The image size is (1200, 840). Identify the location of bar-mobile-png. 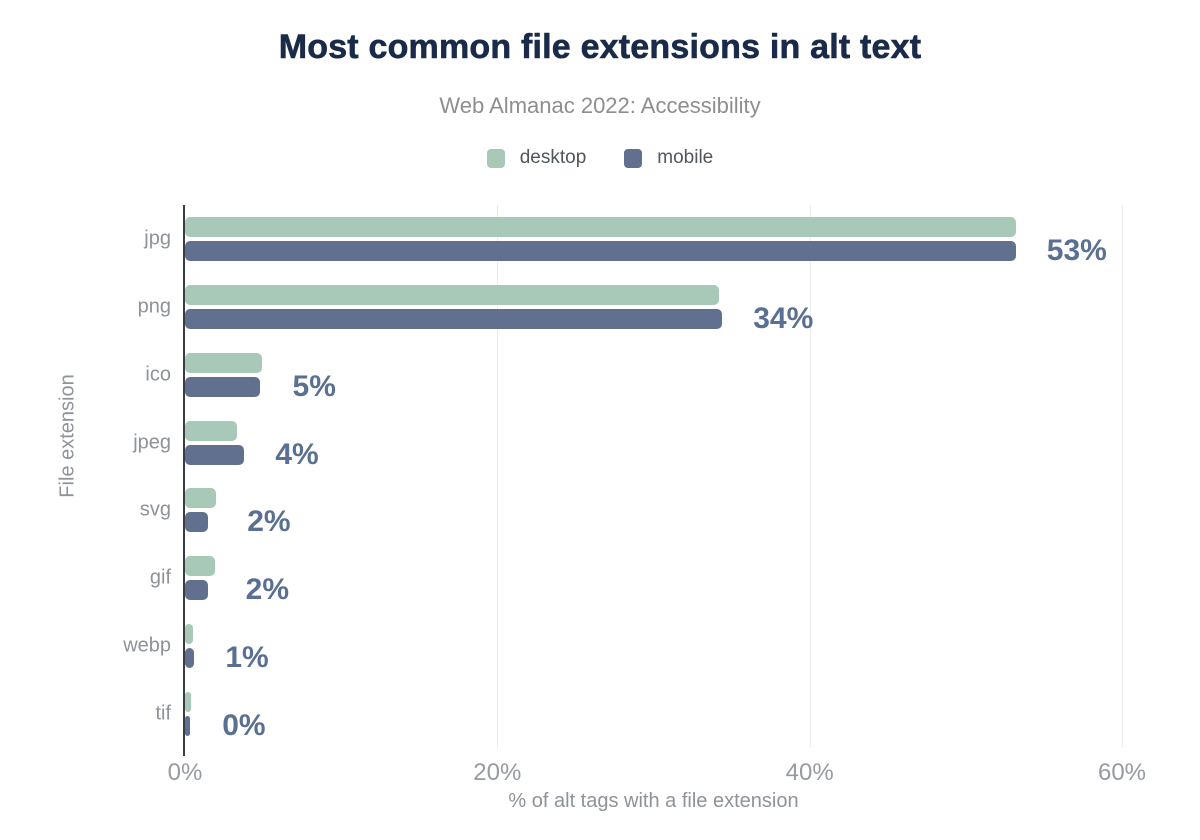
(454, 318).